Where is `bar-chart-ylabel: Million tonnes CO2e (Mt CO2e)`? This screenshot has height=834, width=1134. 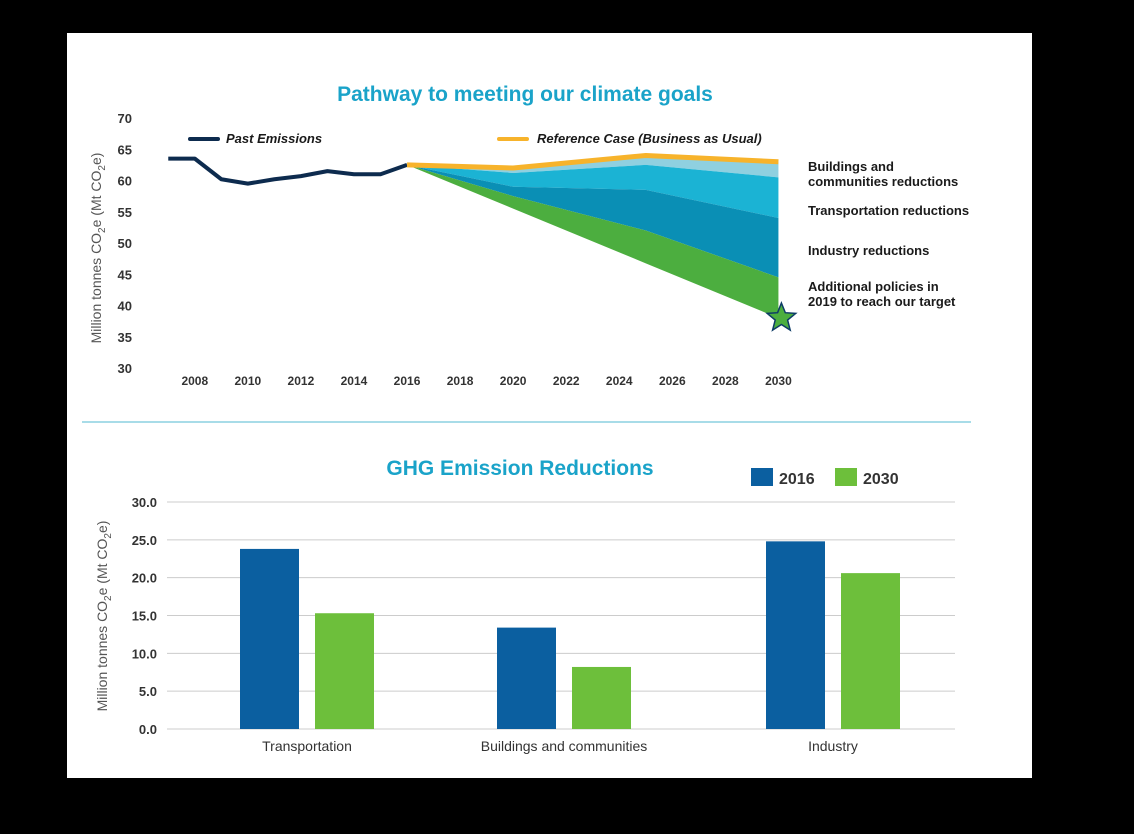 bar-chart-ylabel: Million tonnes CO2e (Mt CO2e) is located at coordinates (104, 616).